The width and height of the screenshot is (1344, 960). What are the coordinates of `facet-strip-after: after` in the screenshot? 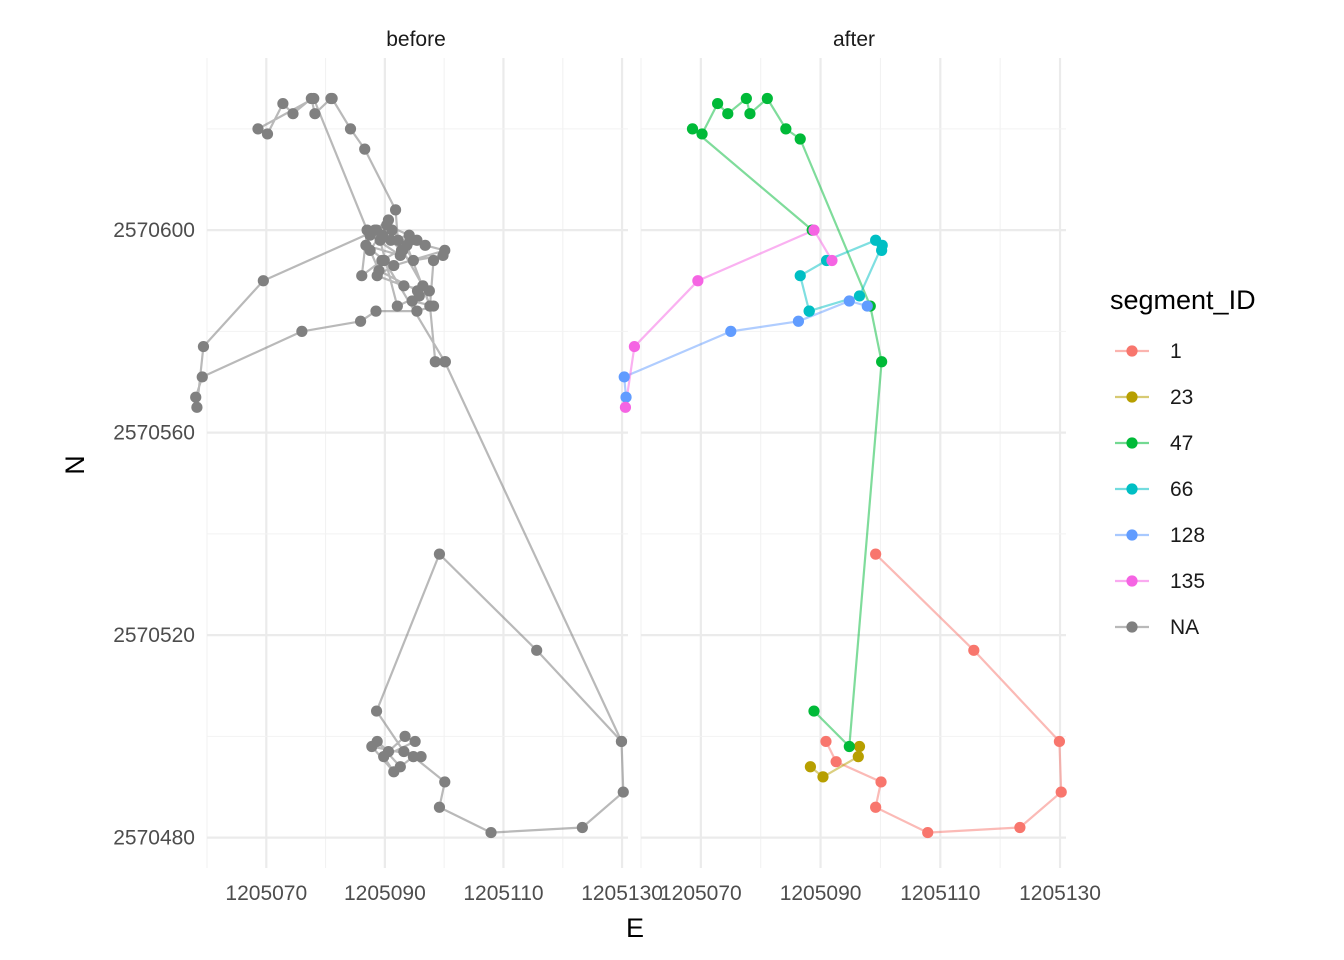 It's located at (854, 39).